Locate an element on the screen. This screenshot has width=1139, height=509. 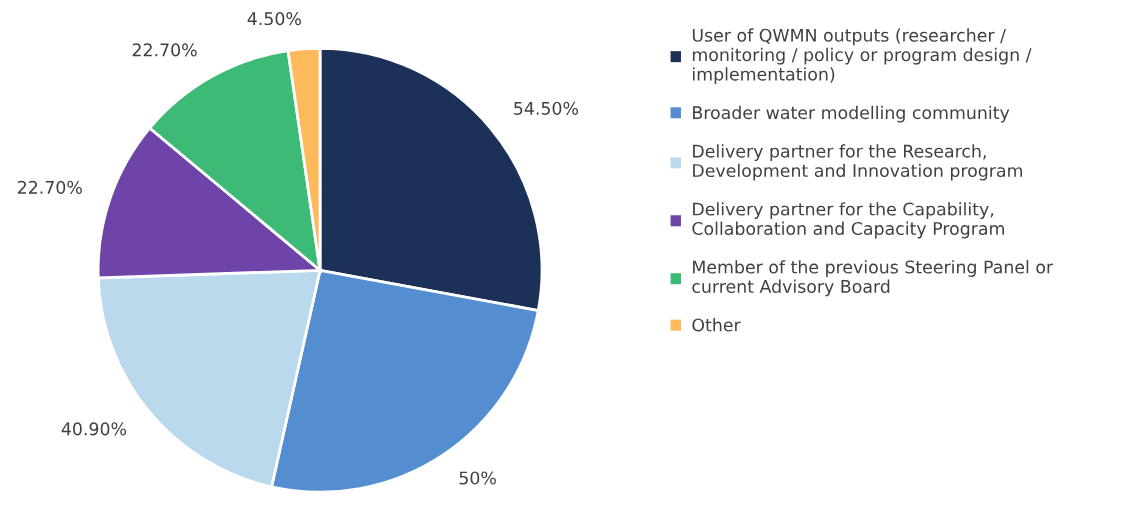
data-label: 54.50% is located at coordinates (546, 108).